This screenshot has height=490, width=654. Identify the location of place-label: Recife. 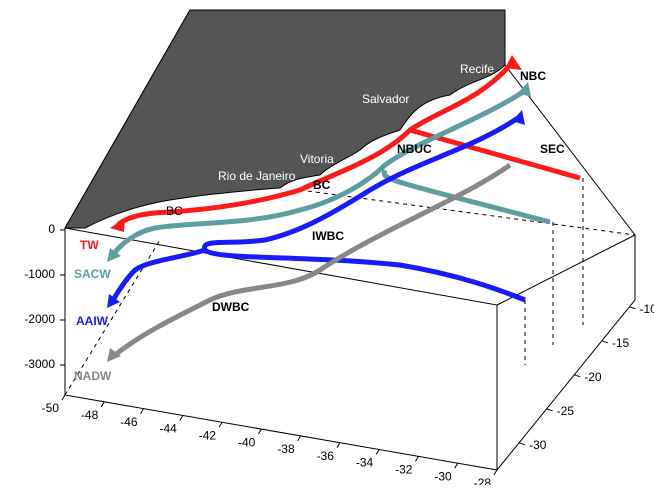
(477, 69).